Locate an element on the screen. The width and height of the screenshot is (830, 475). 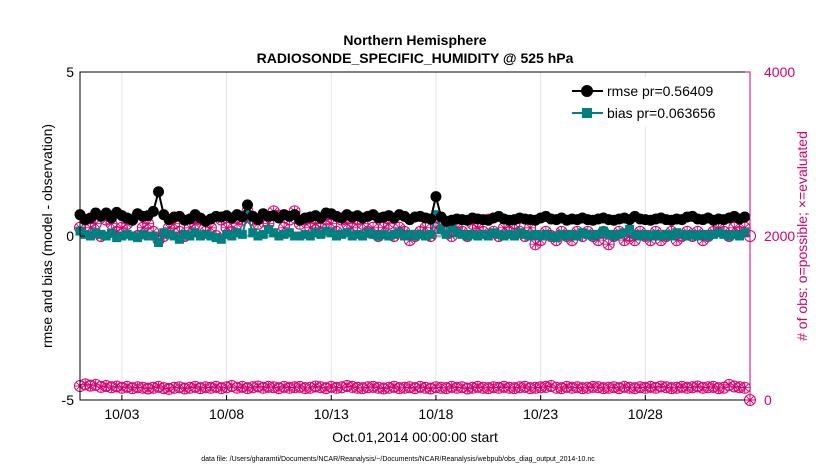
x-axis-label: Oct.01,2014 00:00:00 start is located at coordinates (415, 437).